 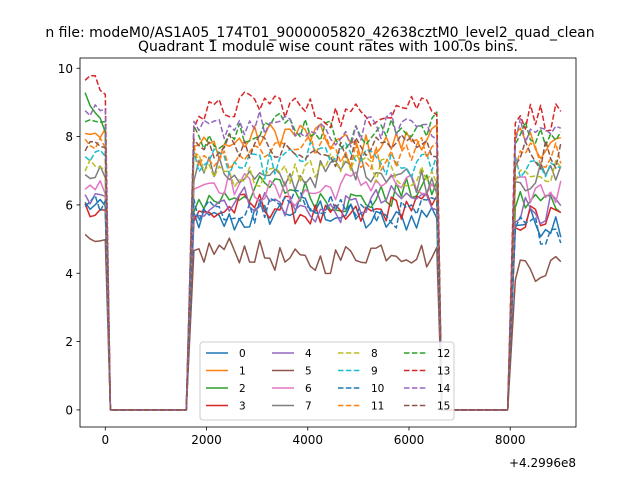 I want to click on y-tick-label: 0, so click(x=69, y=410).